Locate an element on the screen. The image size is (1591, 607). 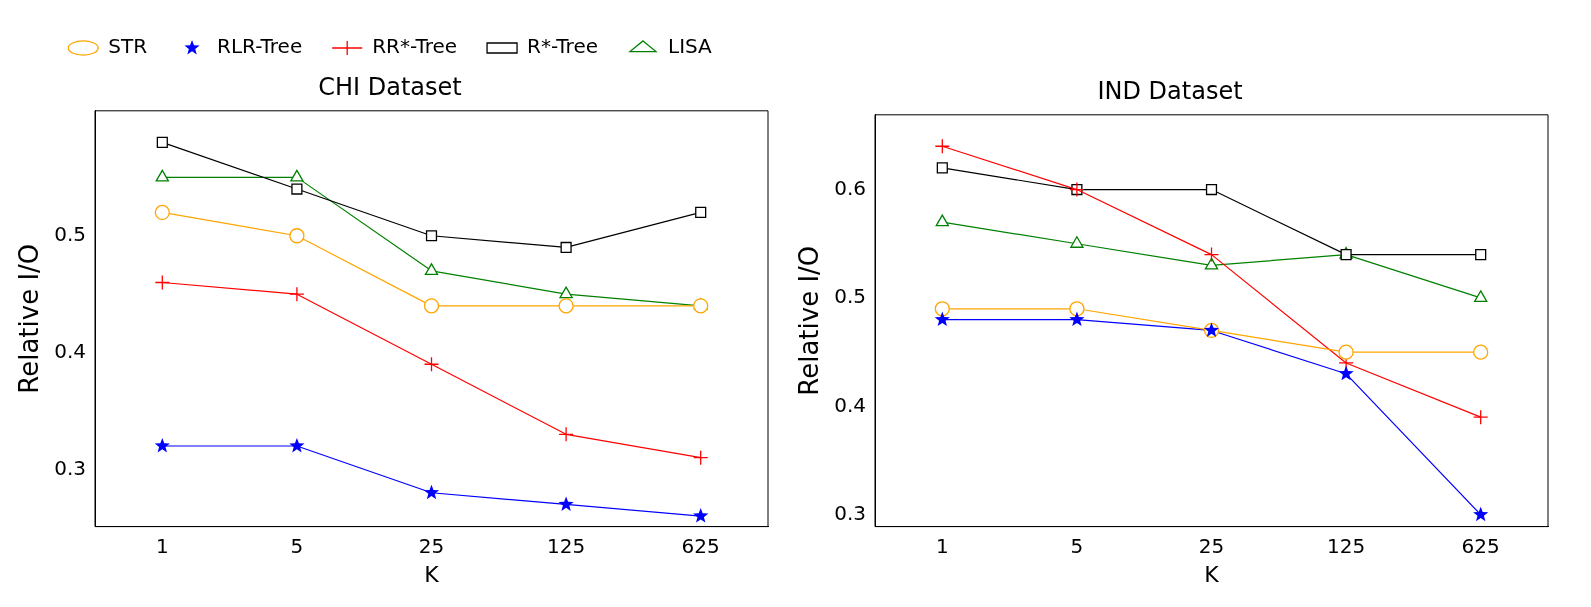
chart-title: CHI Dataset is located at coordinates (390, 86).